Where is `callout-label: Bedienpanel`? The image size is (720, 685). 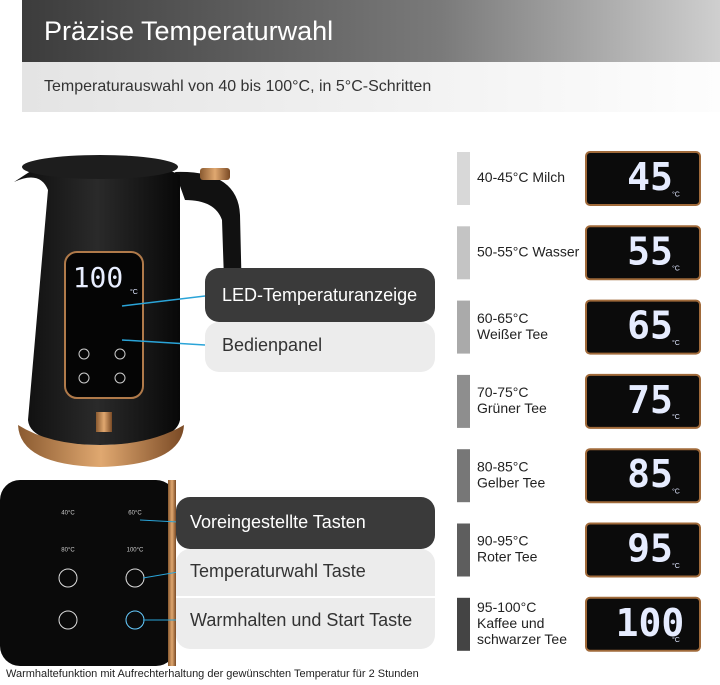 callout-label: Bedienpanel is located at coordinates (272, 345).